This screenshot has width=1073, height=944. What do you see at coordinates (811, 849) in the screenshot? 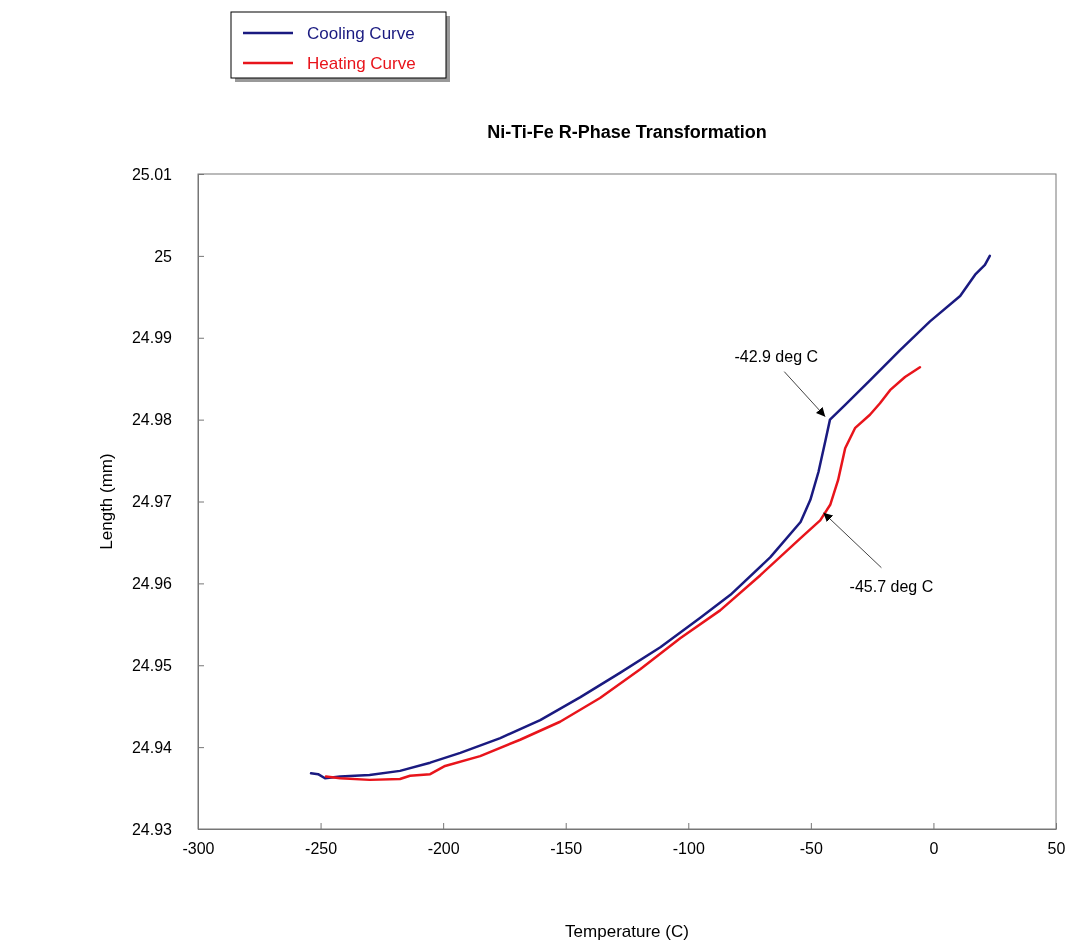
I see `x-tick-label: -50` at bounding box center [811, 849].